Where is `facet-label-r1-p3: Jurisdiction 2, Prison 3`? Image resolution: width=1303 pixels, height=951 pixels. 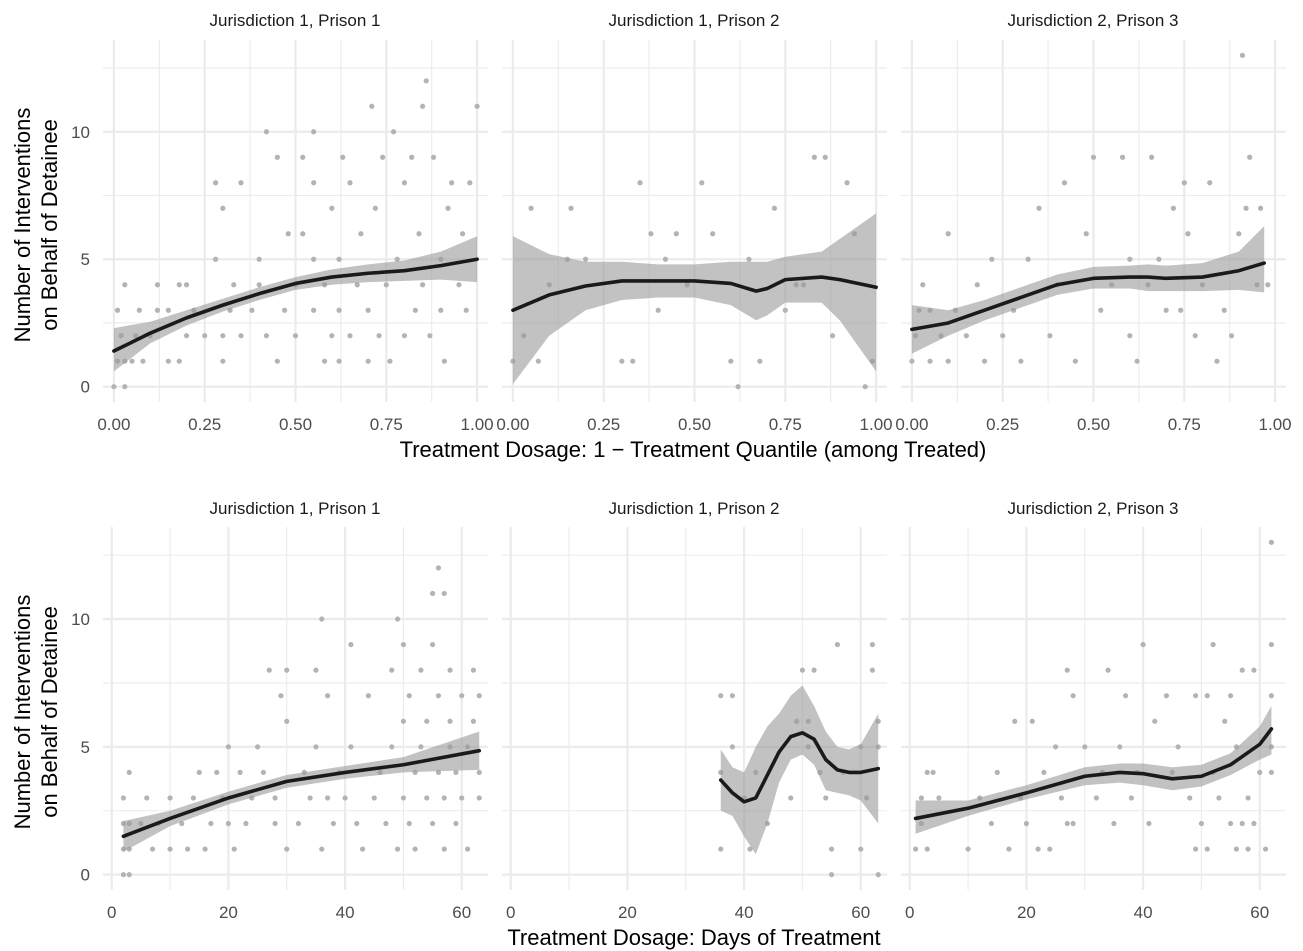
facet-label-r1-p3: Jurisdiction 2, Prison 3 is located at coordinates (1092, 20).